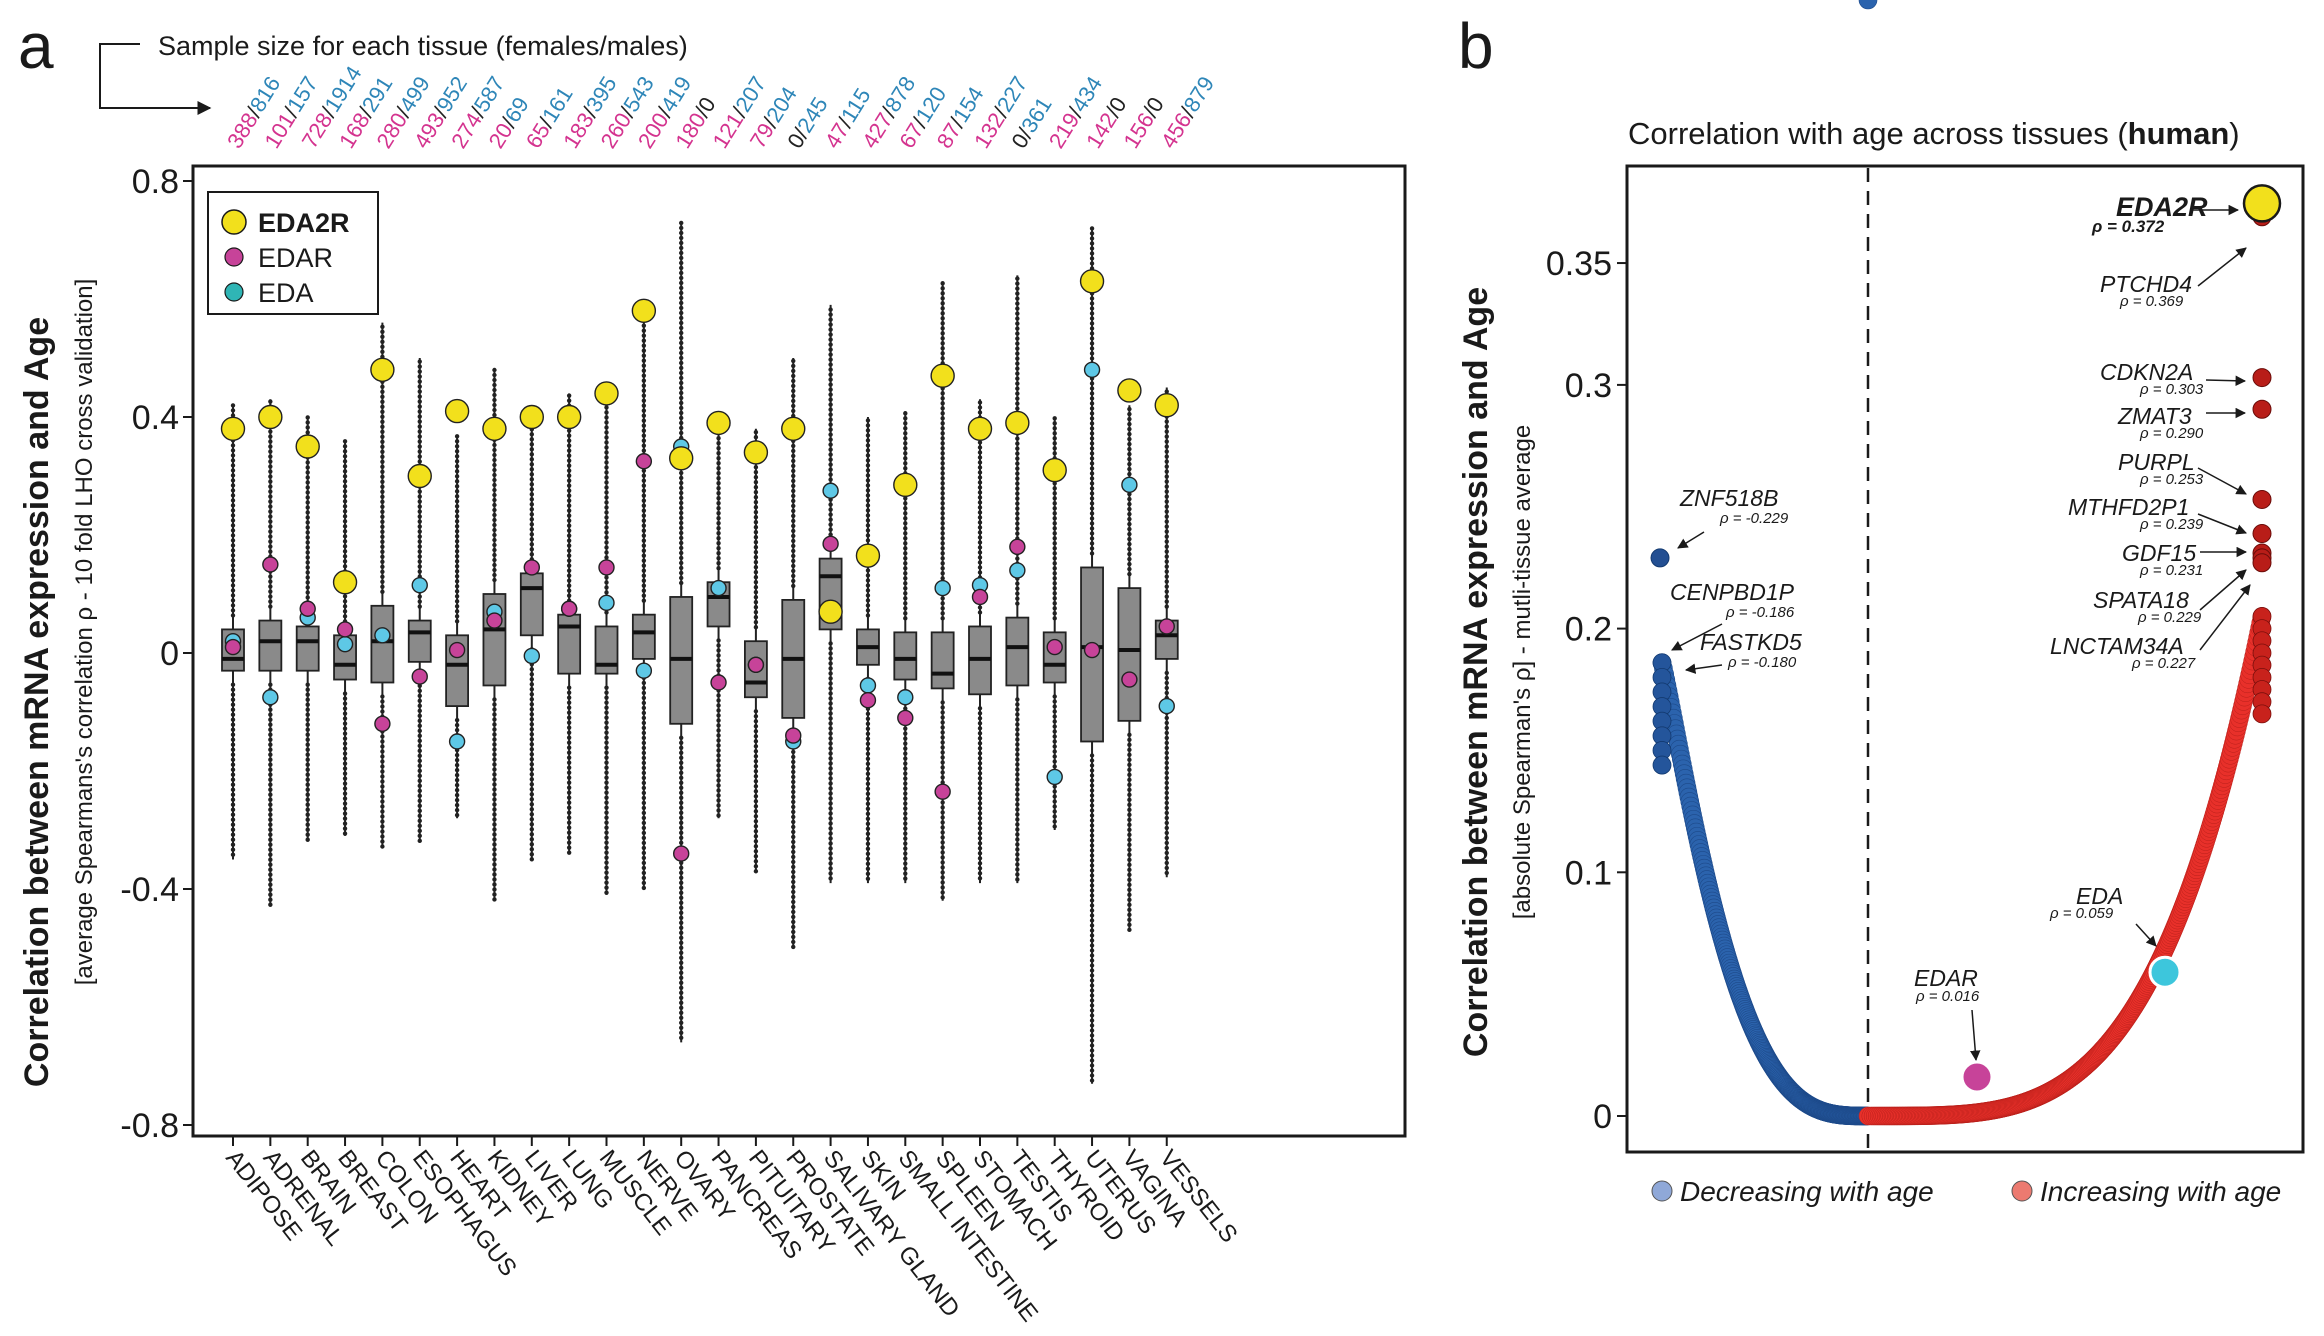 The height and width of the screenshot is (1336, 2324). Describe the element at coordinates (149, 890) in the screenshot. I see `y-tick-label: -0.4` at that location.